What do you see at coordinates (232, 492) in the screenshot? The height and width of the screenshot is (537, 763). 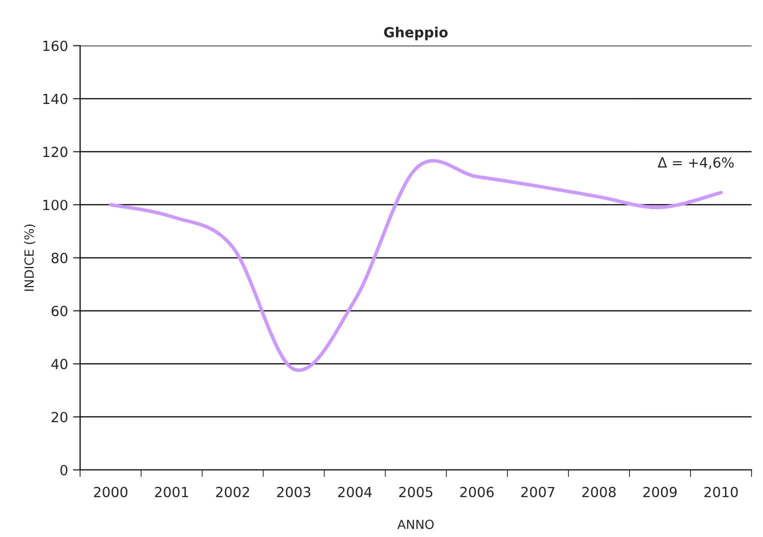 I see `x-tick-label: 2002` at bounding box center [232, 492].